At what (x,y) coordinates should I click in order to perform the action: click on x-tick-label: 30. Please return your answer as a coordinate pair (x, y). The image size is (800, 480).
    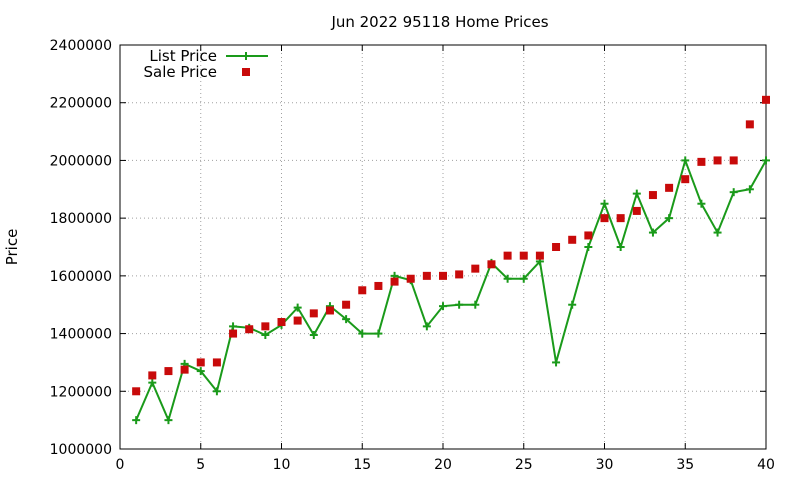
    Looking at the image, I should click on (605, 465).